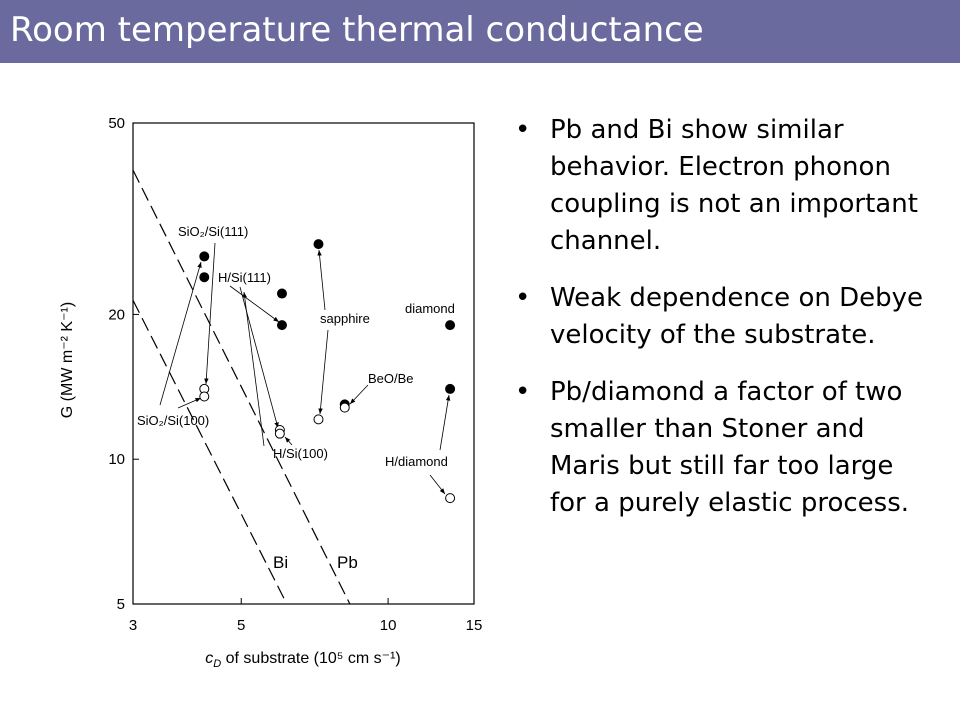 The image size is (960, 720). What do you see at coordinates (241, 625) in the screenshot?
I see `x-tick-label: 5` at bounding box center [241, 625].